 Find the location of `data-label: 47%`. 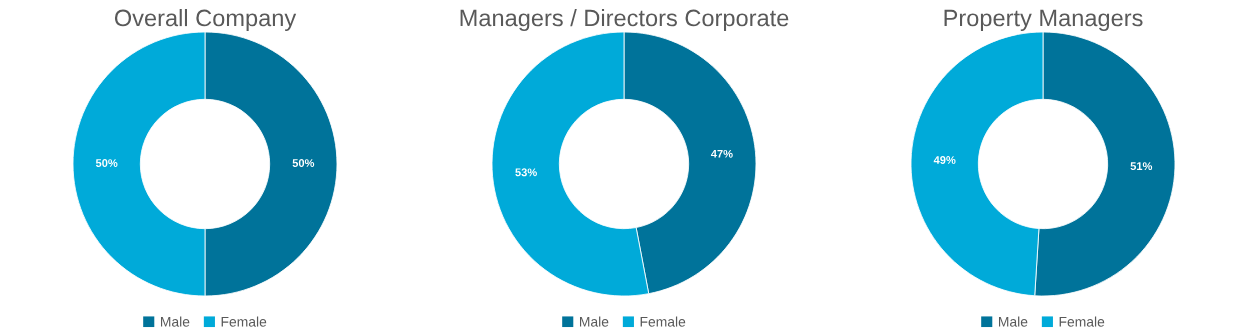

data-label: 47% is located at coordinates (721, 153).